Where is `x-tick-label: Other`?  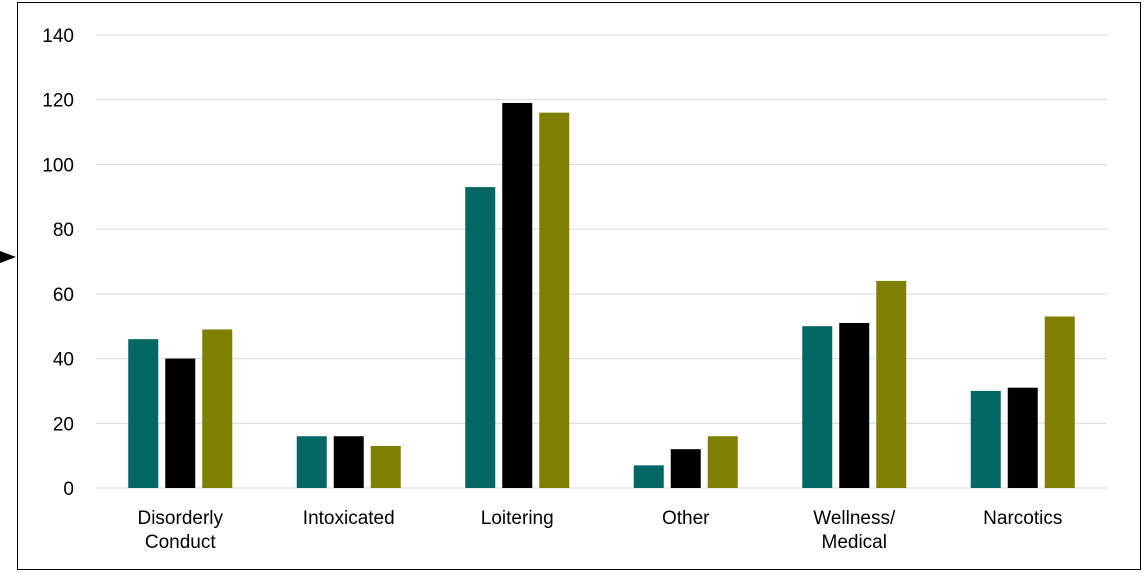
x-tick-label: Other is located at coordinates (686, 518).